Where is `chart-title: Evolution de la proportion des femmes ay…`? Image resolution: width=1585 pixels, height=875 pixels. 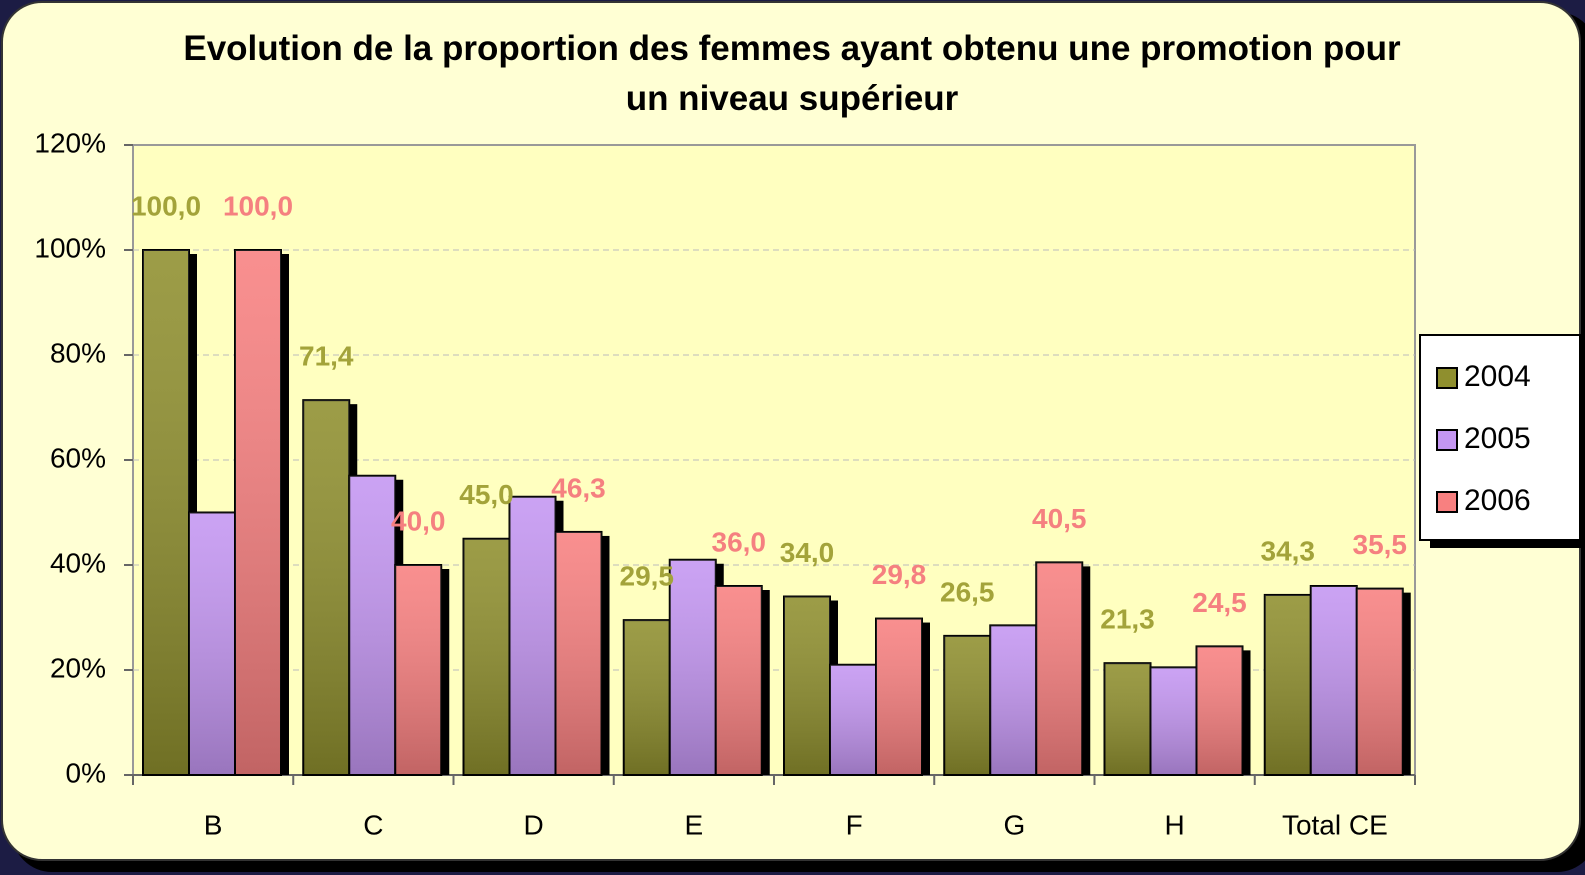 chart-title: Evolution de la proportion des femmes ay… is located at coordinates (792, 73).